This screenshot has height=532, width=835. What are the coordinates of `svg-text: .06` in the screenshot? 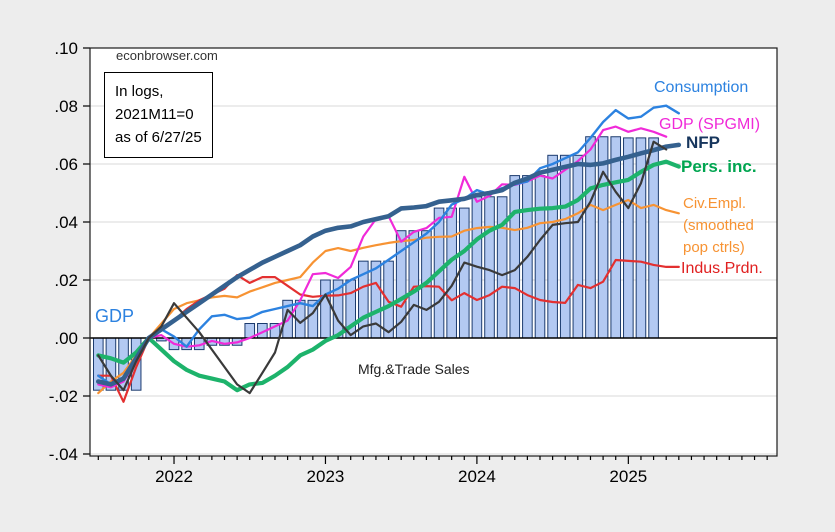 It's located at (66, 164).